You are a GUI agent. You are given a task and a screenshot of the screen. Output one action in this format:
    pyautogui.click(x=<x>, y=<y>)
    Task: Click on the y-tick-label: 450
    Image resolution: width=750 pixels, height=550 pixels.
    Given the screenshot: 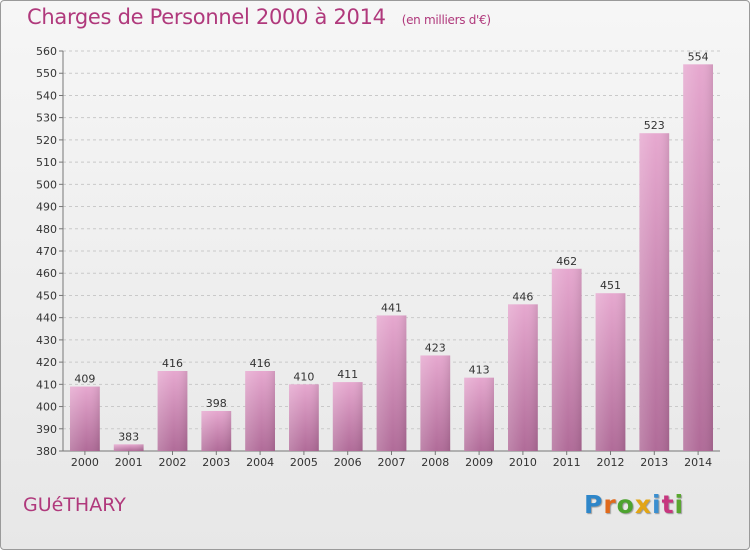 What is the action you would take?
    pyautogui.click(x=46, y=295)
    